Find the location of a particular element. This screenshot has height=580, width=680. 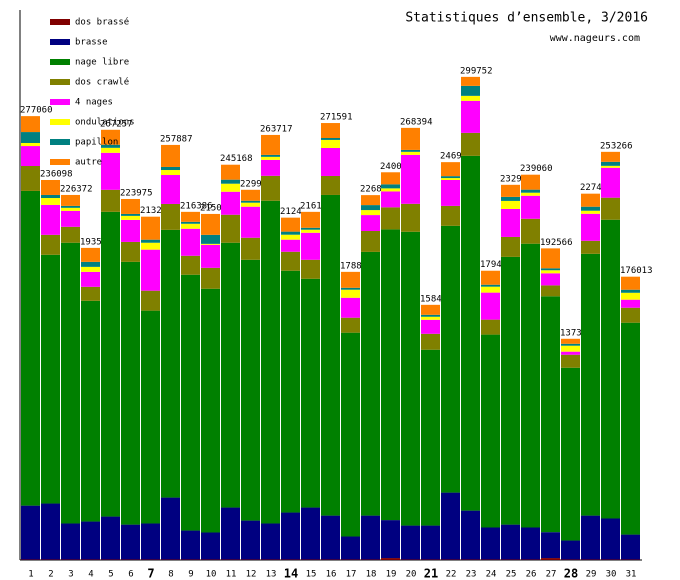

legend-text: papillon is located at coordinates (96, 143).